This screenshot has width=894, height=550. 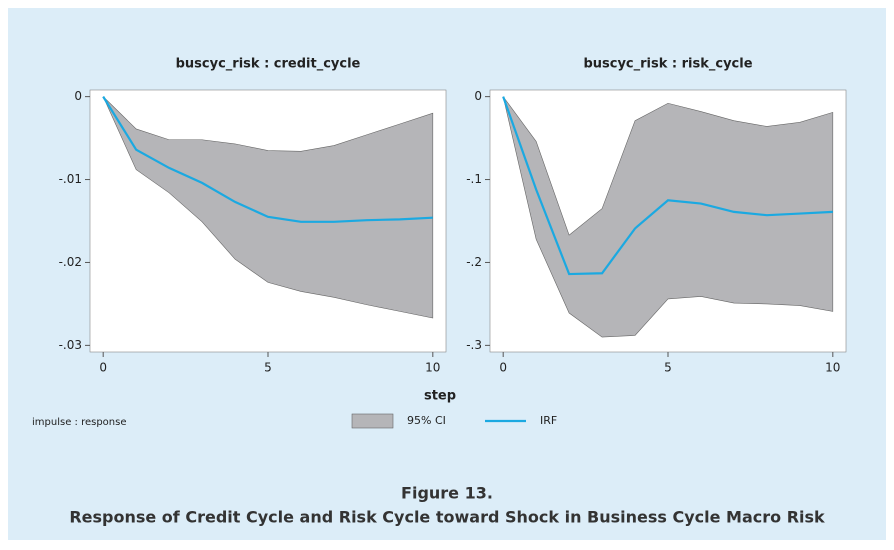 What do you see at coordinates (474, 179) in the screenshot?
I see `y-tick-label: -.1` at bounding box center [474, 179].